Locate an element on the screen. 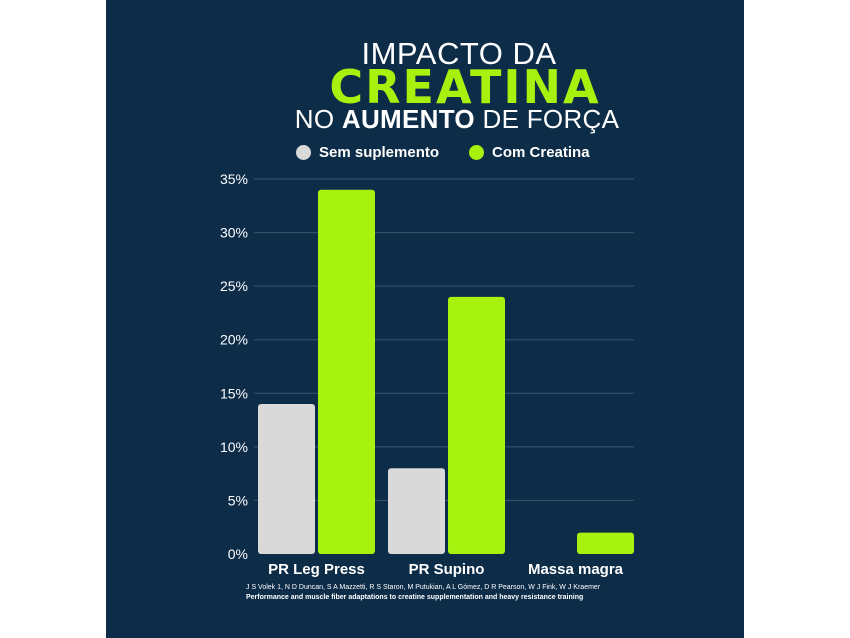 This screenshot has width=850, height=638. y-tick-label: 5% is located at coordinates (238, 500).